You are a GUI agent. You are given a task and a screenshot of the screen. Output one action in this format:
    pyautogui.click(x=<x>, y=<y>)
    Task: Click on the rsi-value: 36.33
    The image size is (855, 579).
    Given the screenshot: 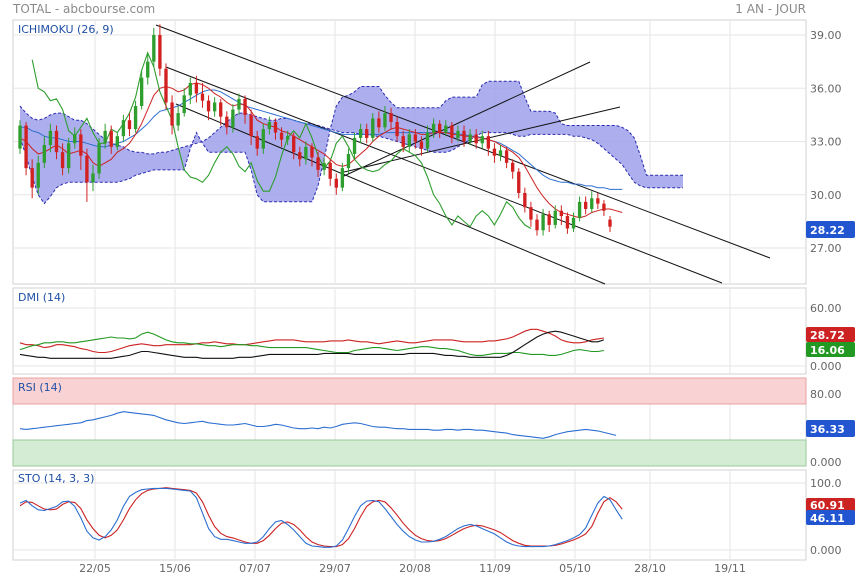 What is the action you would take?
    pyautogui.click(x=827, y=429)
    